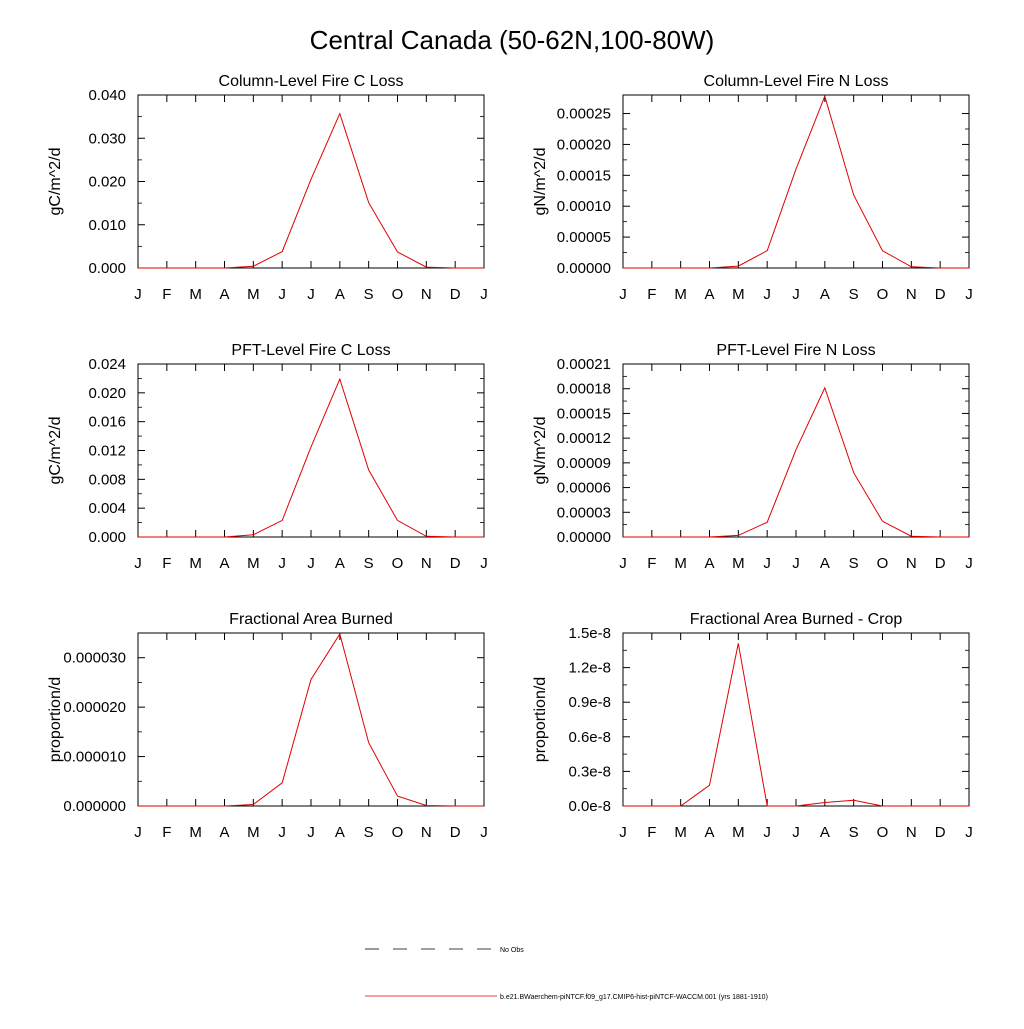  I want to click on chart-title: Column-Level Fire C Loss, so click(311, 81).